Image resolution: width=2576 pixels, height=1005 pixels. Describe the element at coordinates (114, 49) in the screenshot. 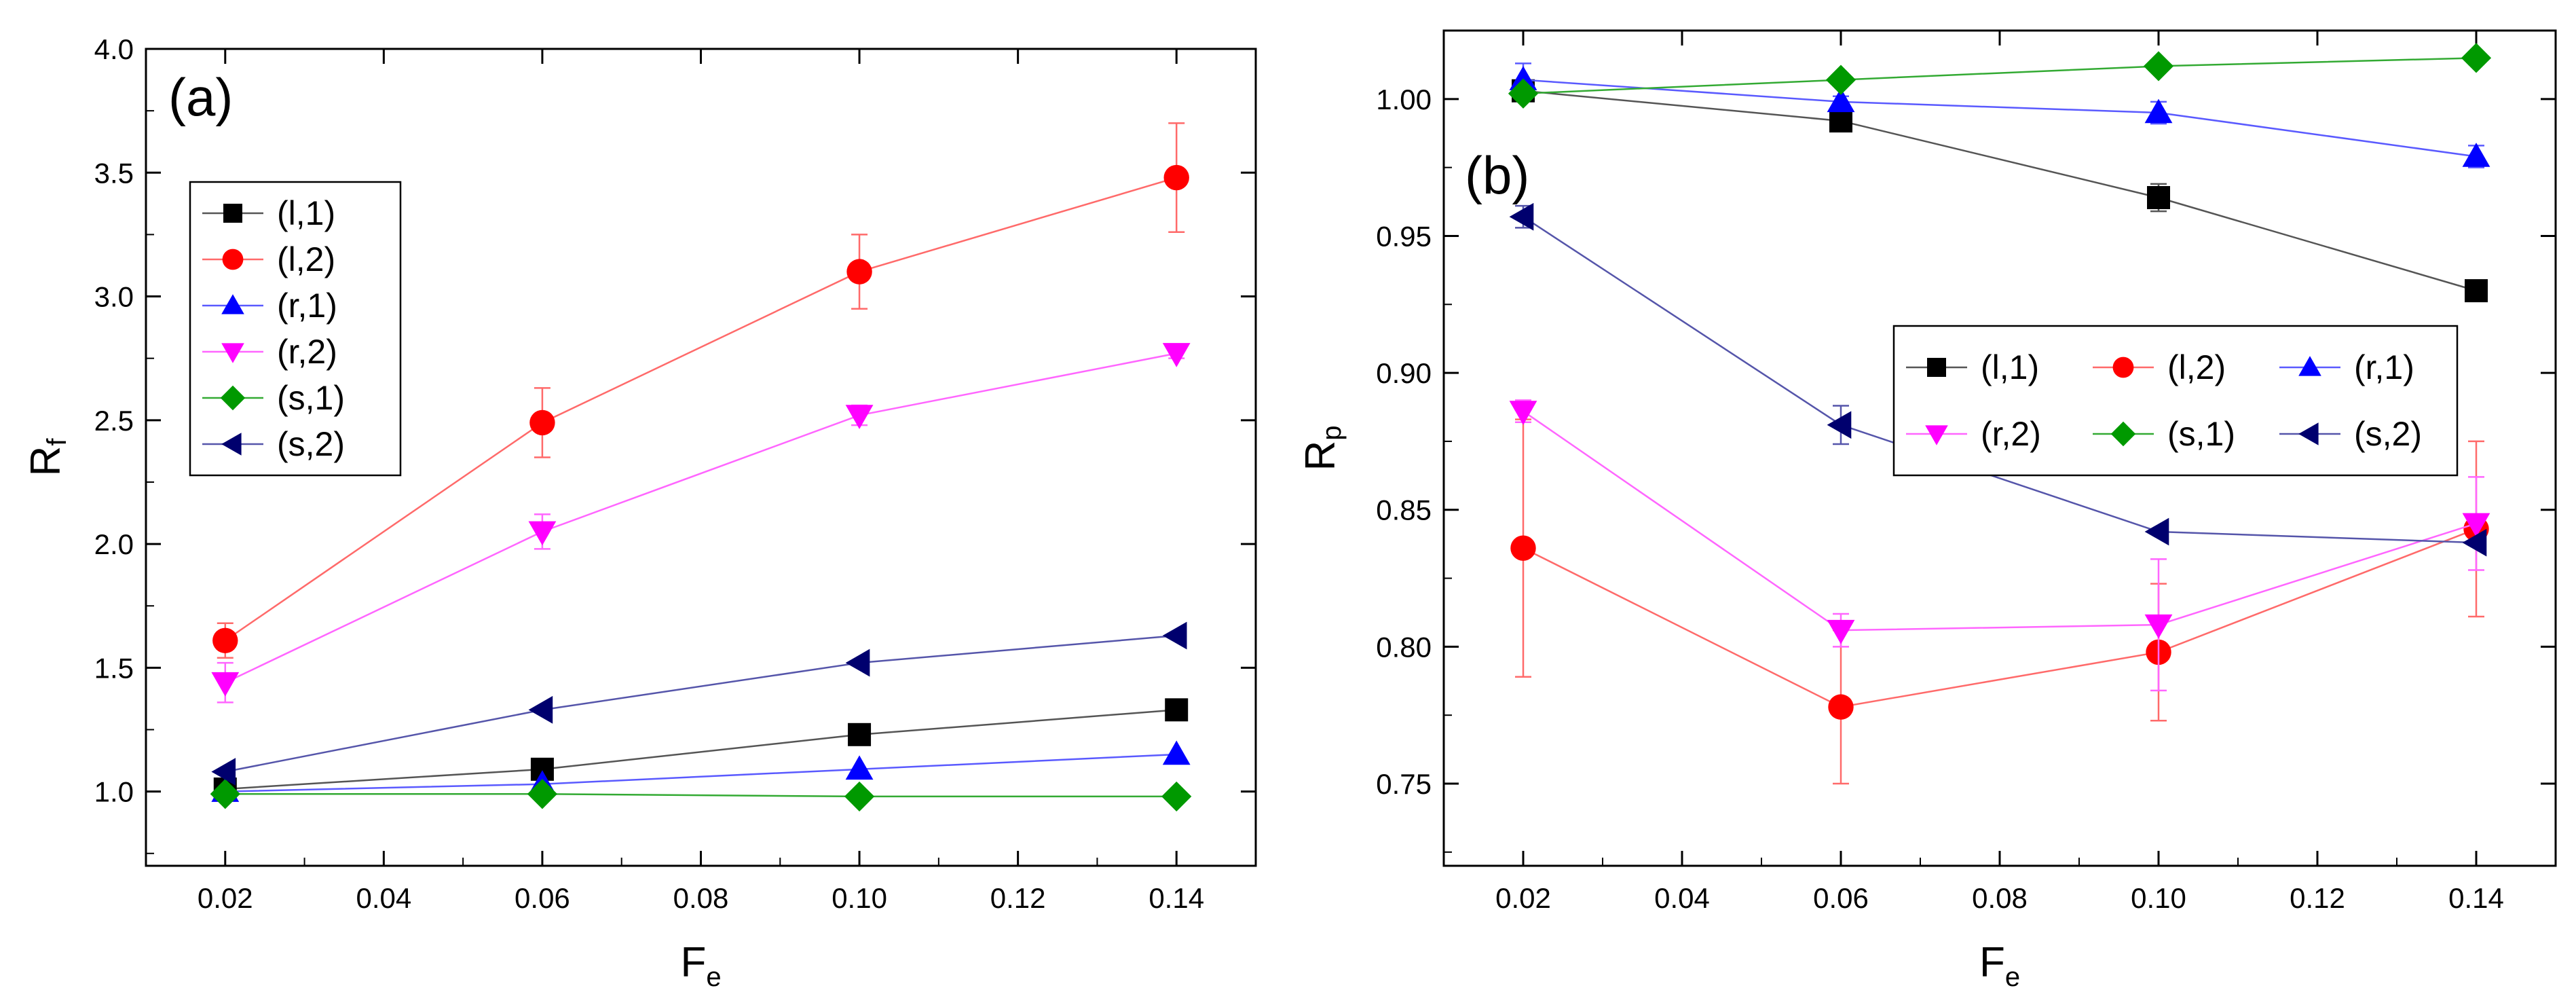

I see `y-tick-label: 4.0` at that location.